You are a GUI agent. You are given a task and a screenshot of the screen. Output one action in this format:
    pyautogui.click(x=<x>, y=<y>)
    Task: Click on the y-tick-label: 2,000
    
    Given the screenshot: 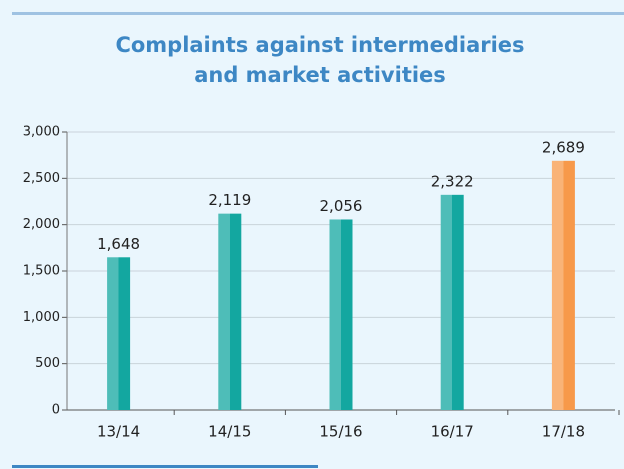 What is the action you would take?
    pyautogui.click(x=41, y=224)
    